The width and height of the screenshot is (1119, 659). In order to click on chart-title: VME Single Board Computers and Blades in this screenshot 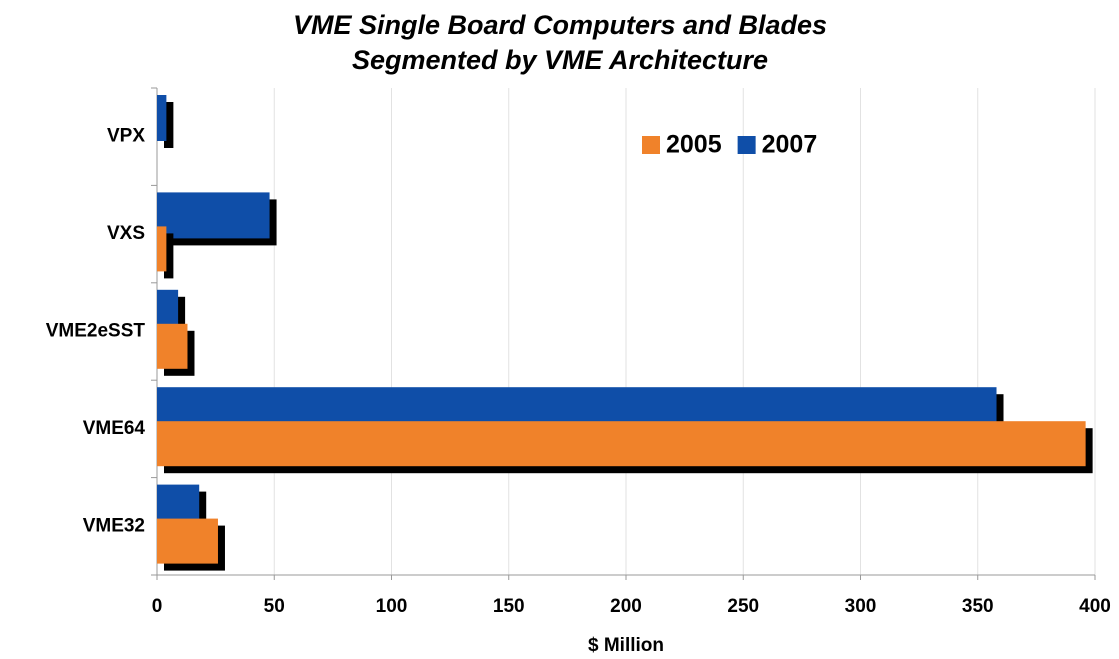, I will do `click(560, 25)`.